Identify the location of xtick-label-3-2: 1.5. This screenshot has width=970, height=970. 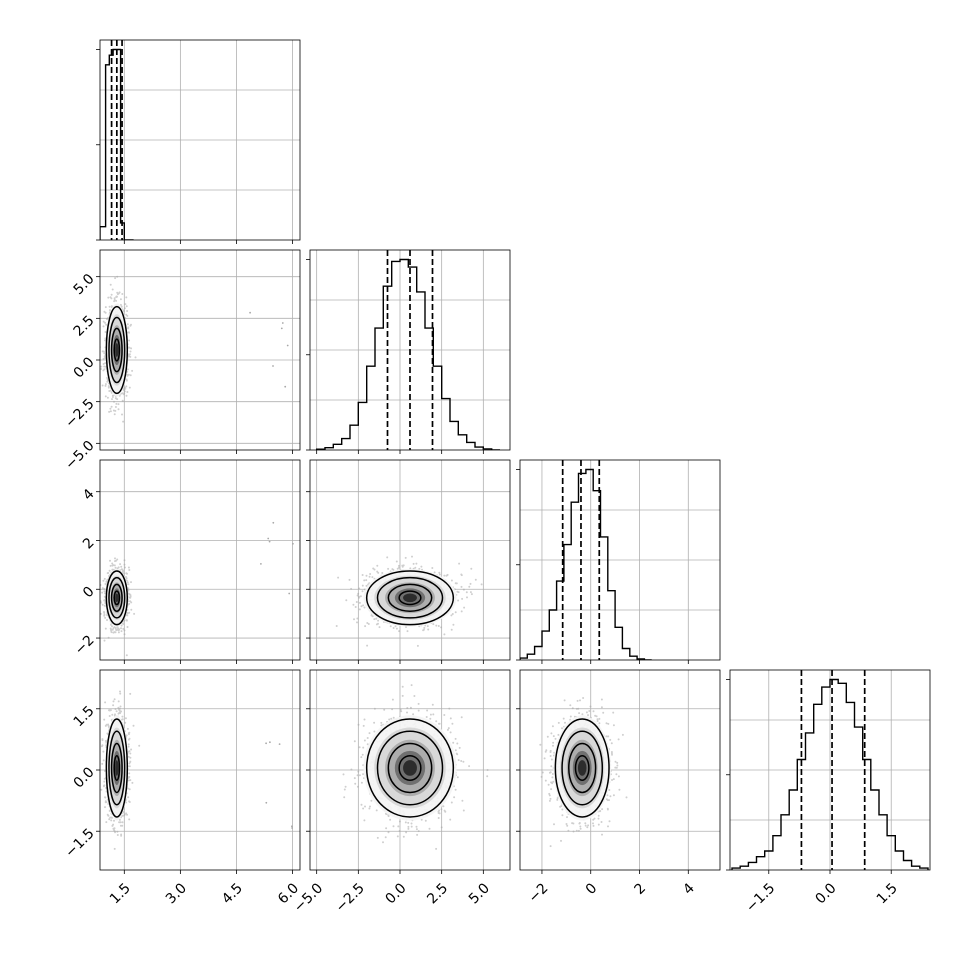
(887, 893).